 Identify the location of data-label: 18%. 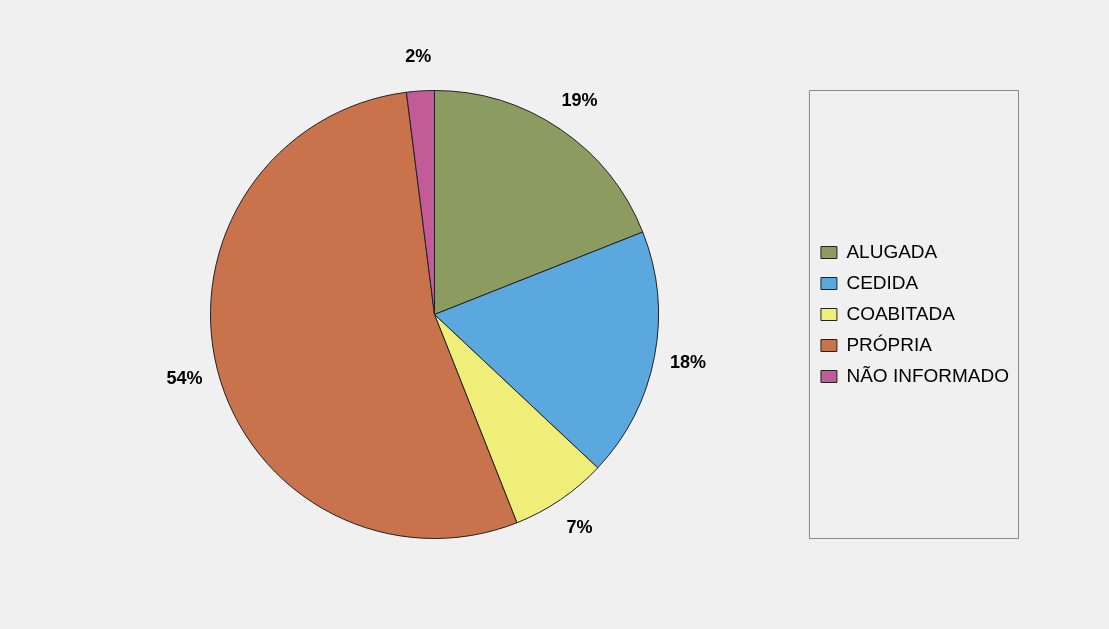
(687, 361).